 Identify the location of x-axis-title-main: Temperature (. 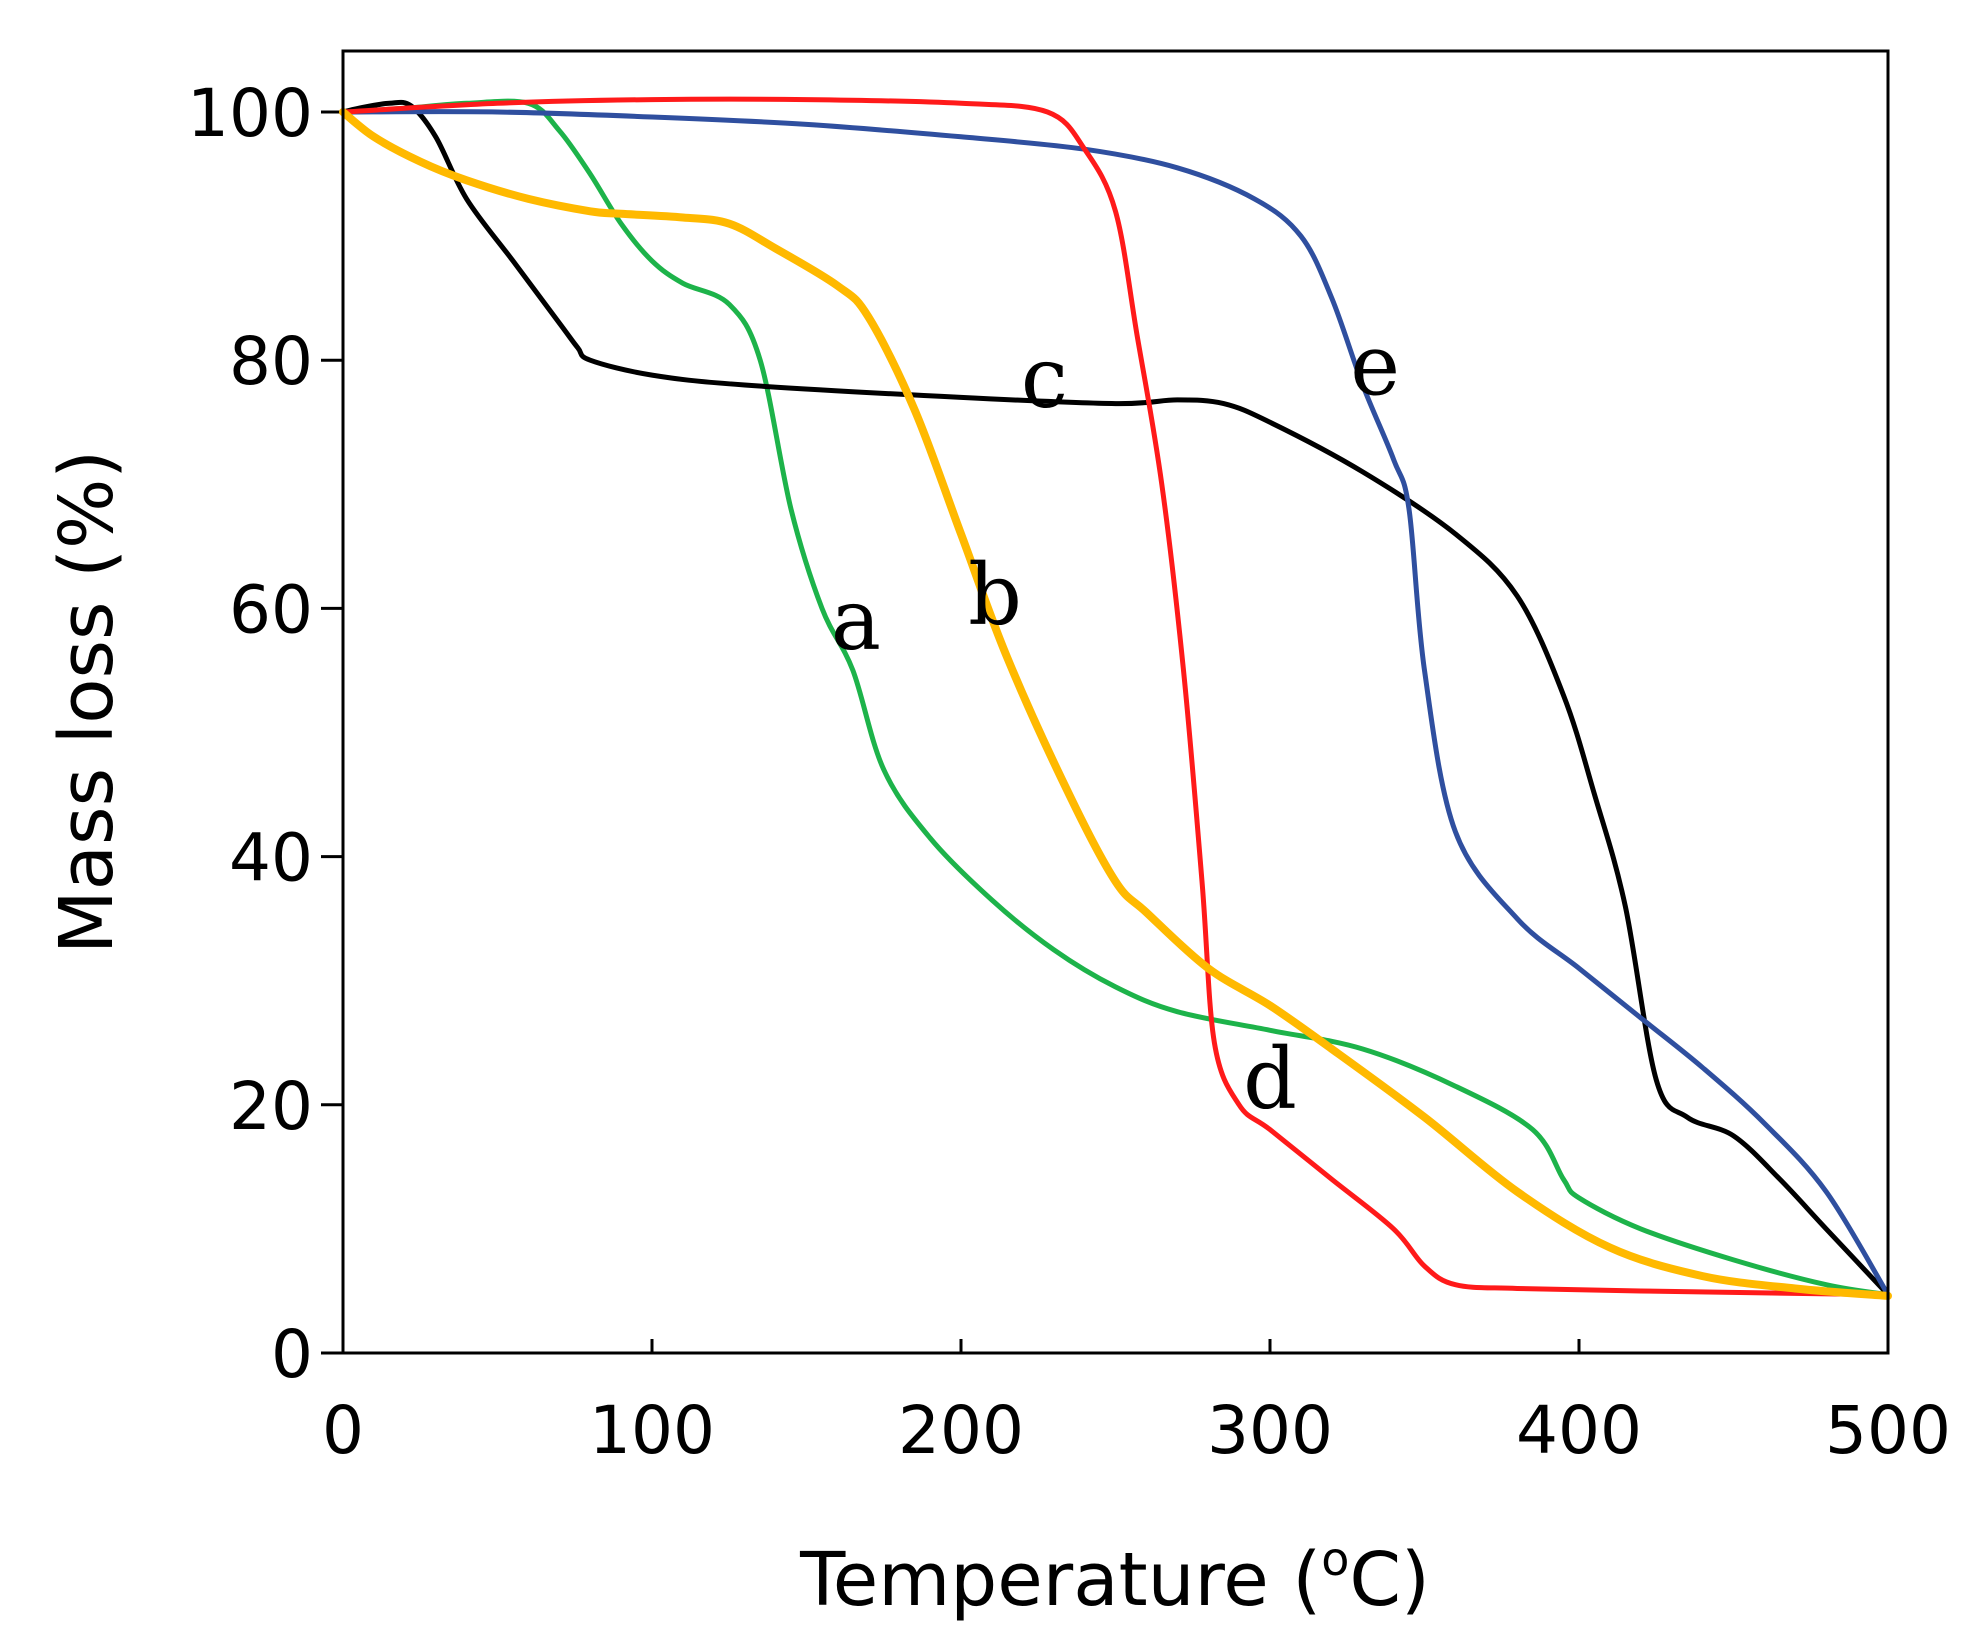
(1060, 1580).